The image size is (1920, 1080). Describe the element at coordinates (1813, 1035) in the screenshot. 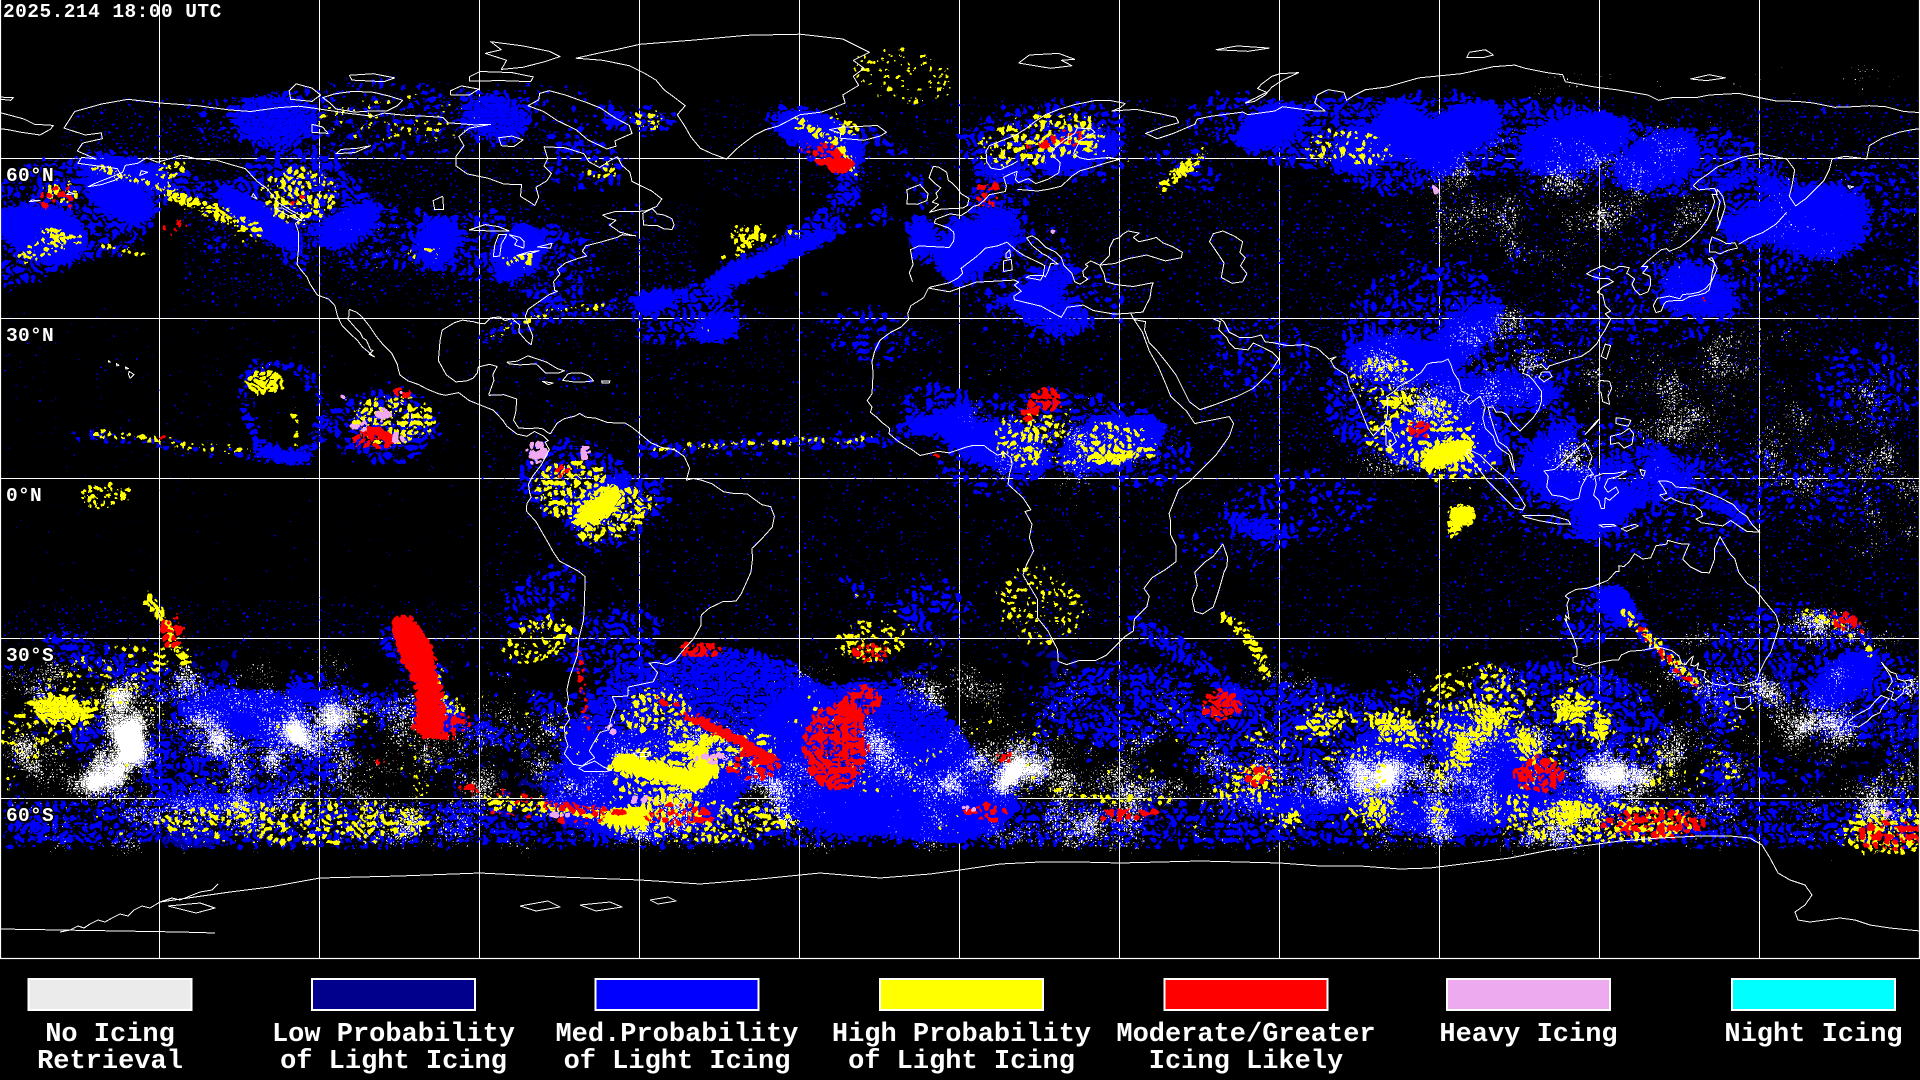

I see `svg-text: Night Icing` at that location.